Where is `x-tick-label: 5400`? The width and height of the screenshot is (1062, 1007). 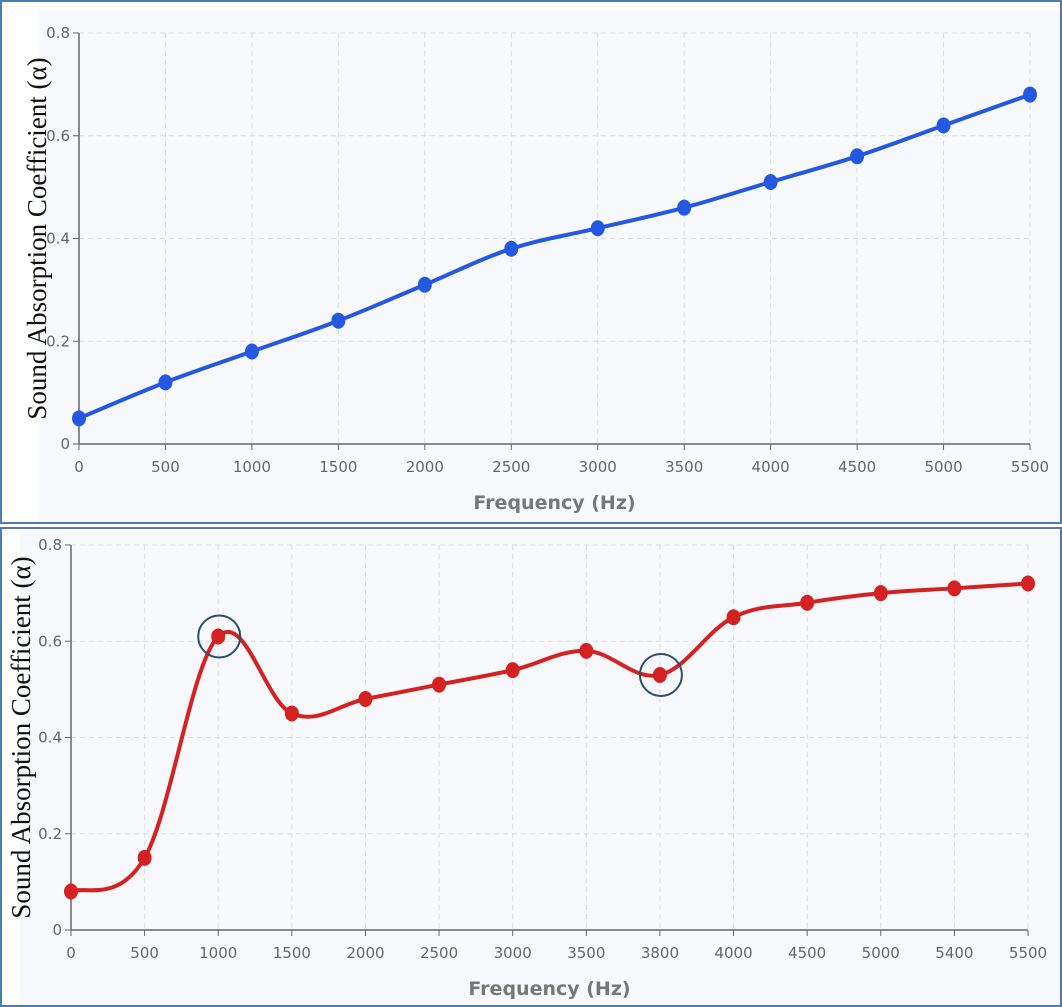
x-tick-label: 5400 is located at coordinates (954, 953).